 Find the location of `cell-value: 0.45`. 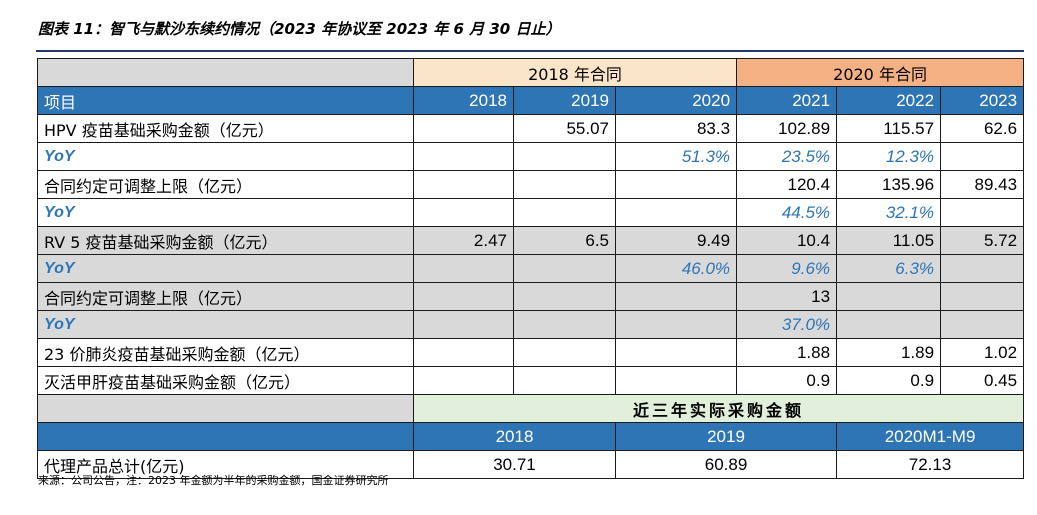

cell-value: 0.45 is located at coordinates (982, 380).